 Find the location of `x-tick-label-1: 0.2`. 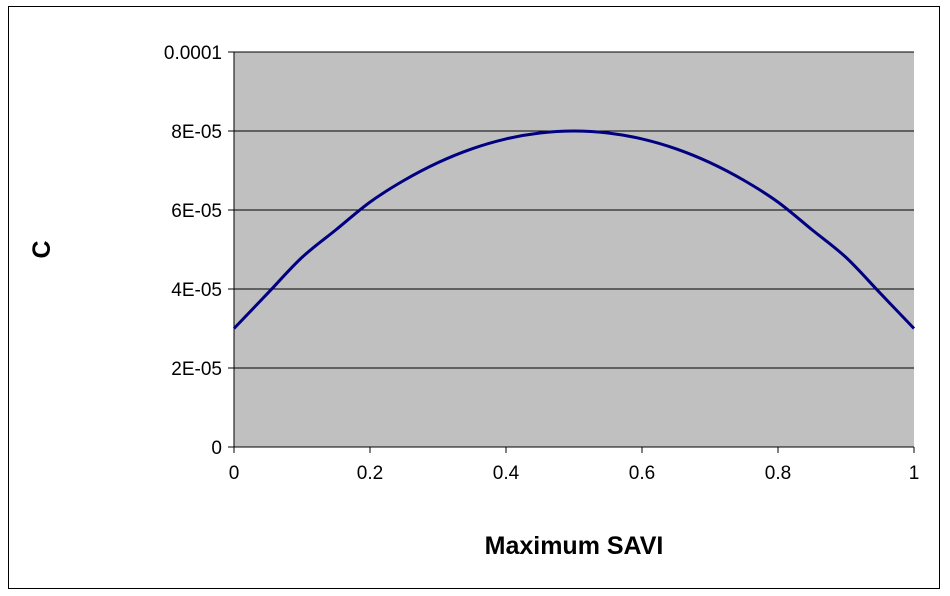

x-tick-label-1: 0.2 is located at coordinates (370, 473).